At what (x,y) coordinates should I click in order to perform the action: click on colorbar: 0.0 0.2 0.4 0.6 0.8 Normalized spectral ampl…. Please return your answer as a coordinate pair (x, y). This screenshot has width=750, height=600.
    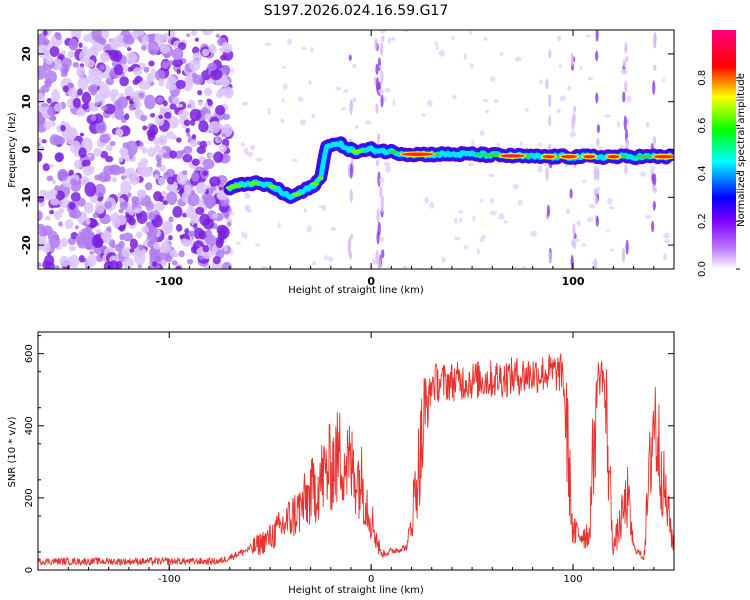
    Looking at the image, I should click on (722, 153).